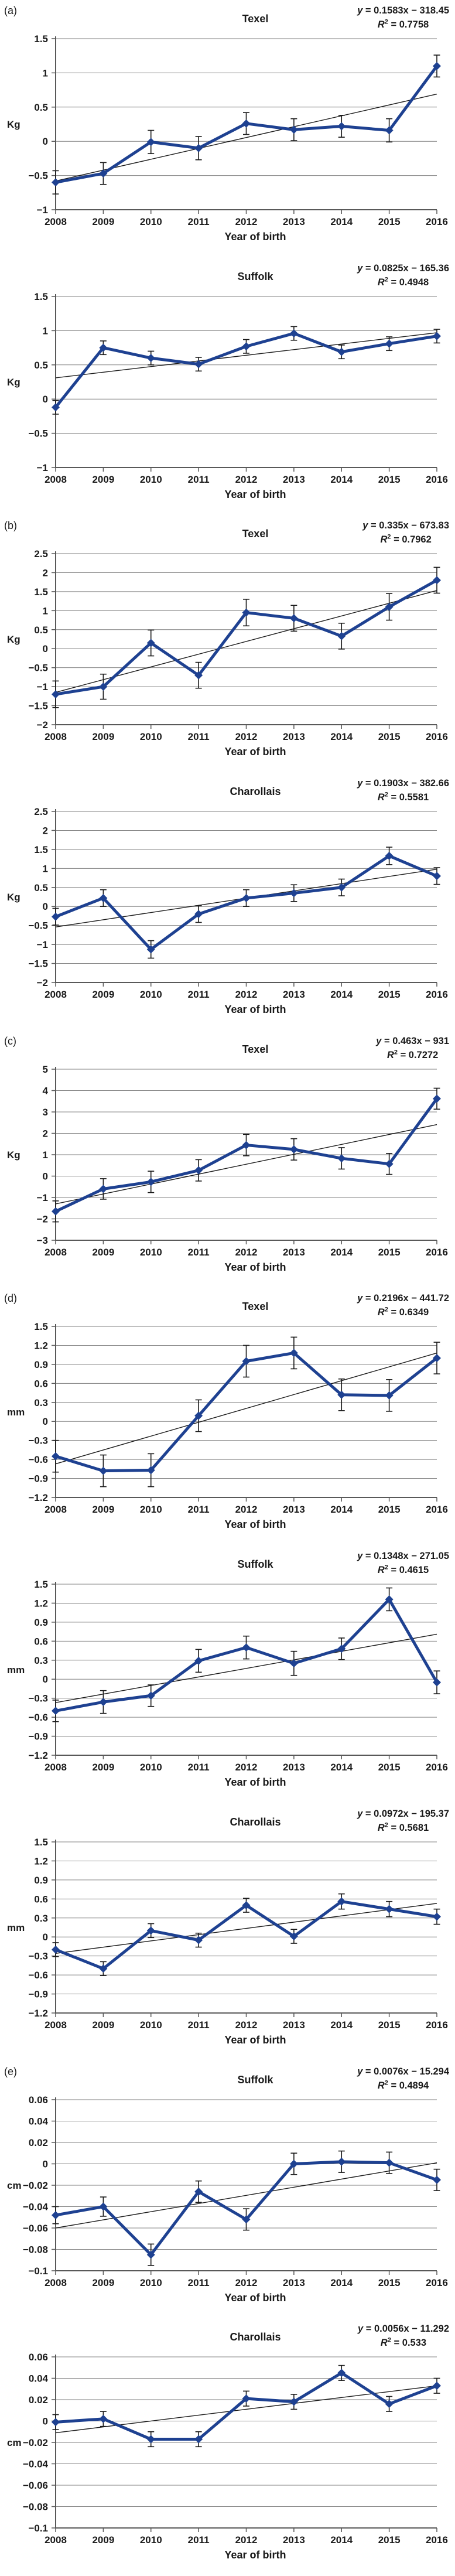  What do you see at coordinates (255, 752) in the screenshot?
I see `x-axis-title: Year of birth` at bounding box center [255, 752].